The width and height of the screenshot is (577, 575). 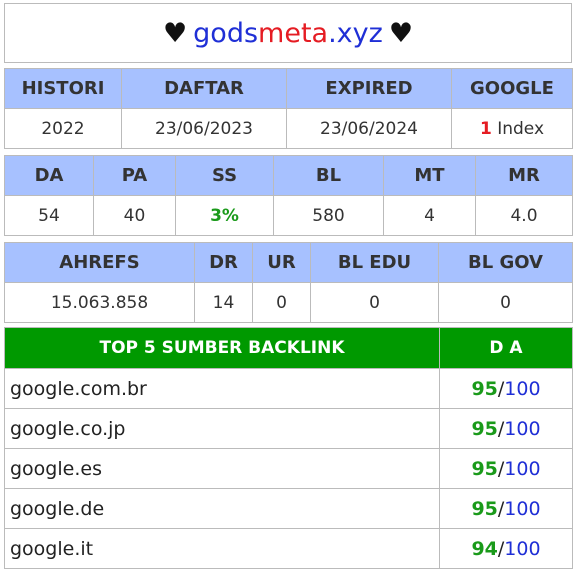 What do you see at coordinates (49, 215) in the screenshot?
I see `da-value: 54` at bounding box center [49, 215].